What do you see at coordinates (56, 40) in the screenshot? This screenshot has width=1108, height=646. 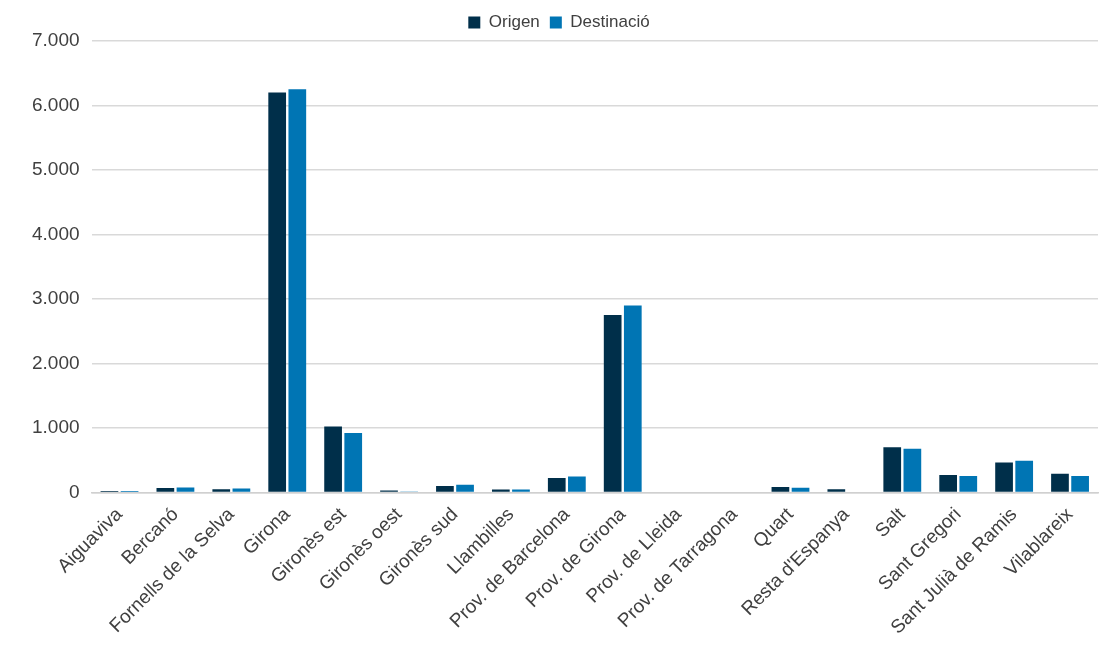 I see `y-tick-label: 7.000` at bounding box center [56, 40].